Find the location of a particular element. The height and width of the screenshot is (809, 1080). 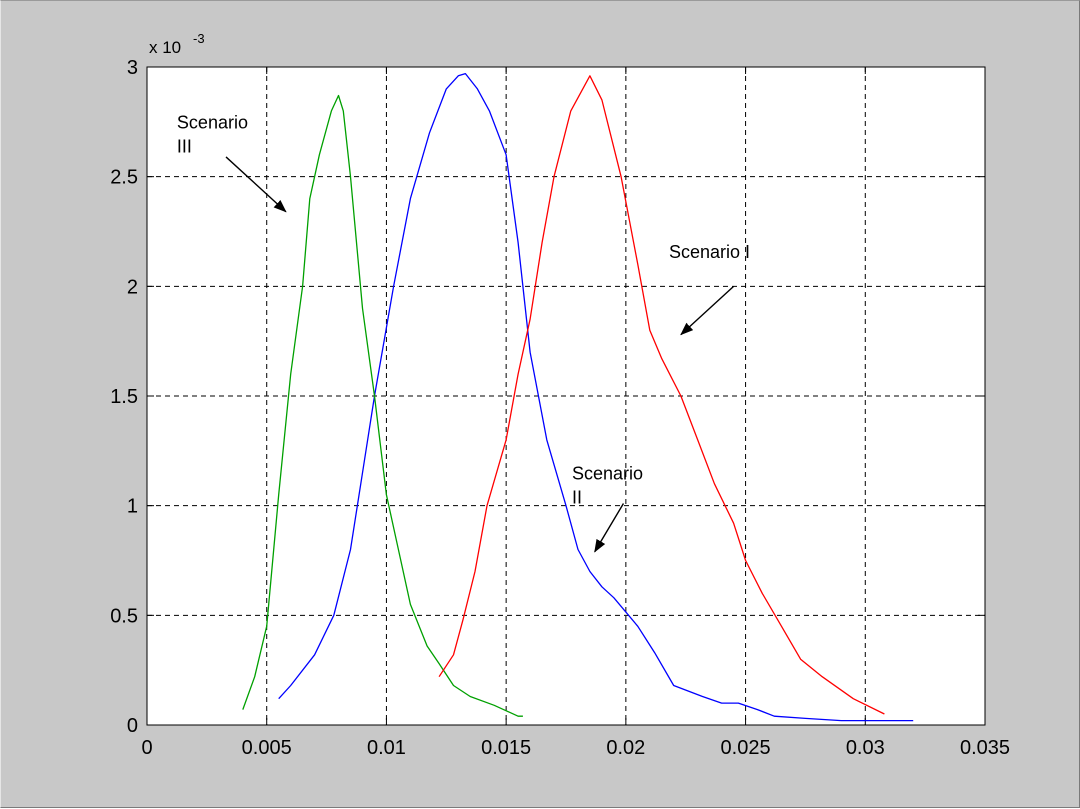

x-tick-label: 0.01 is located at coordinates (386, 748).